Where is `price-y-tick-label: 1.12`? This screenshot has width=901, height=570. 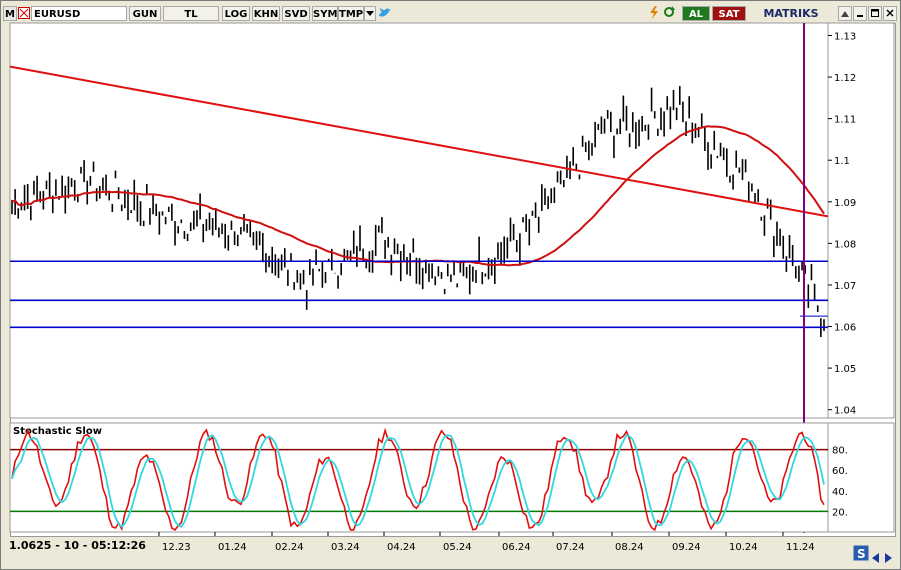
price-y-tick-label: 1.12 is located at coordinates (845, 78).